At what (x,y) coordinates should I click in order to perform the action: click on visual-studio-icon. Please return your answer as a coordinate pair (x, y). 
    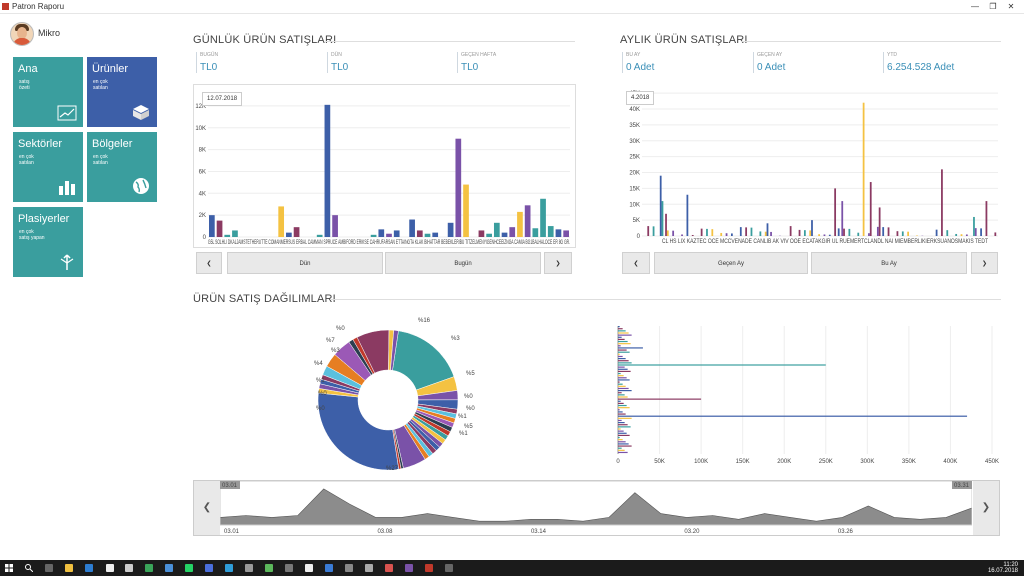
    Looking at the image, I should click on (409, 568).